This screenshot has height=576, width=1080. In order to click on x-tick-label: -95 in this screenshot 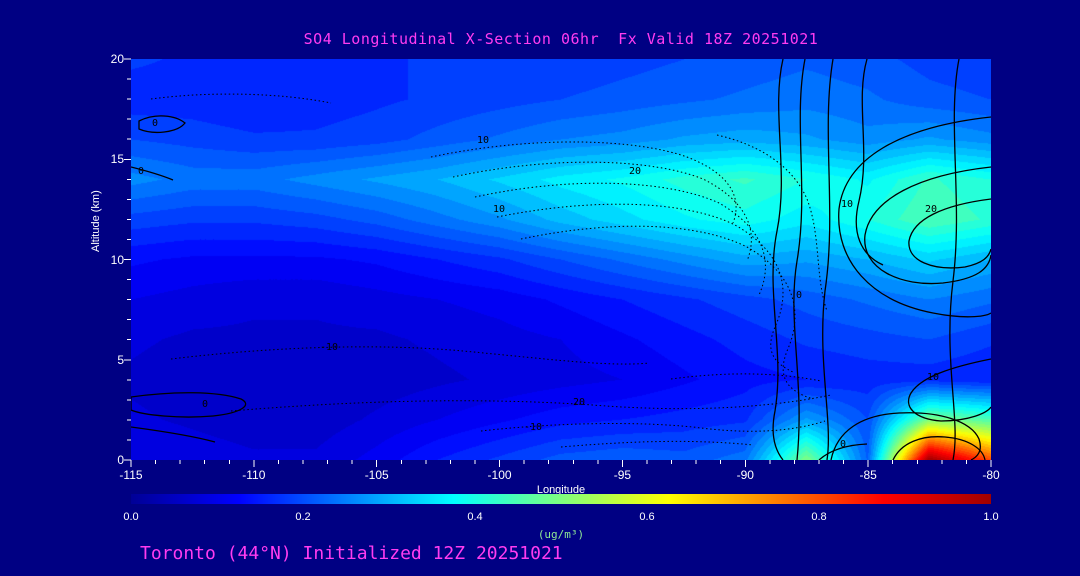, I will do `click(622, 475)`.